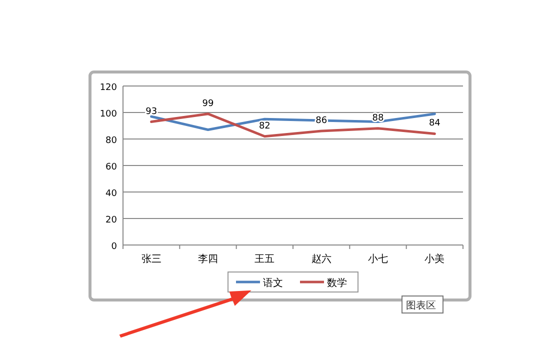  I want to click on y-tick-label: 120, so click(109, 88).